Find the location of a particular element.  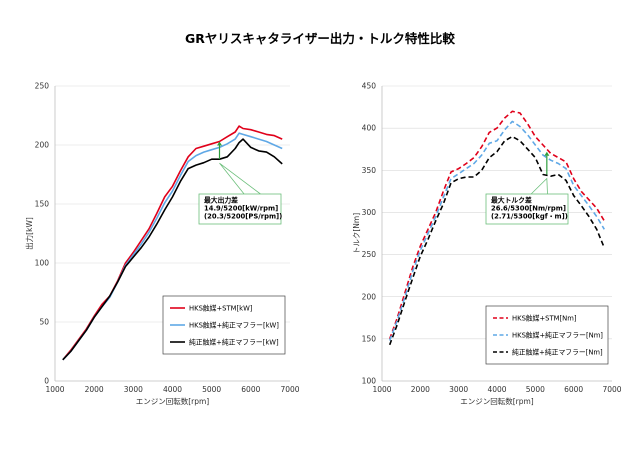

power-chart-legend-label-3: 純正触媒+純正マフラー[kW] is located at coordinates (234, 341).